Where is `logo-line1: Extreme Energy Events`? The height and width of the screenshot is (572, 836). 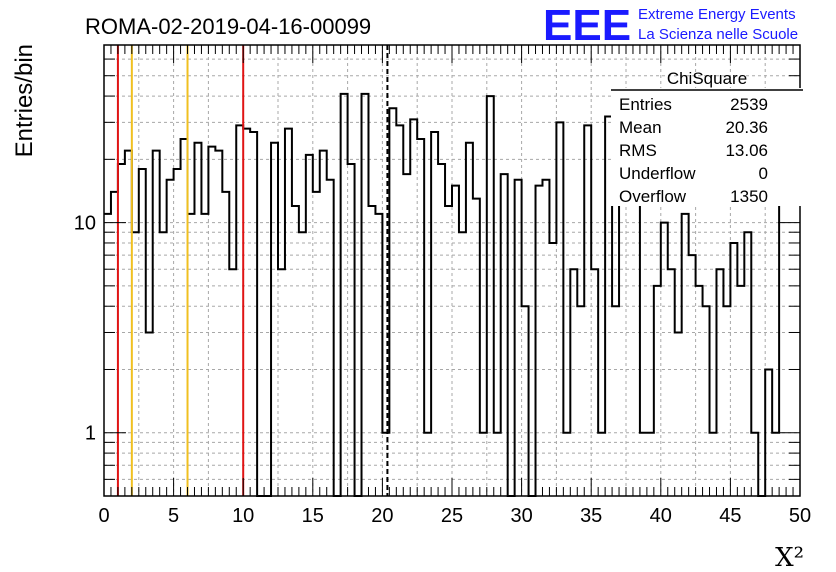
logo-line1: Extreme Energy Events is located at coordinates (717, 14).